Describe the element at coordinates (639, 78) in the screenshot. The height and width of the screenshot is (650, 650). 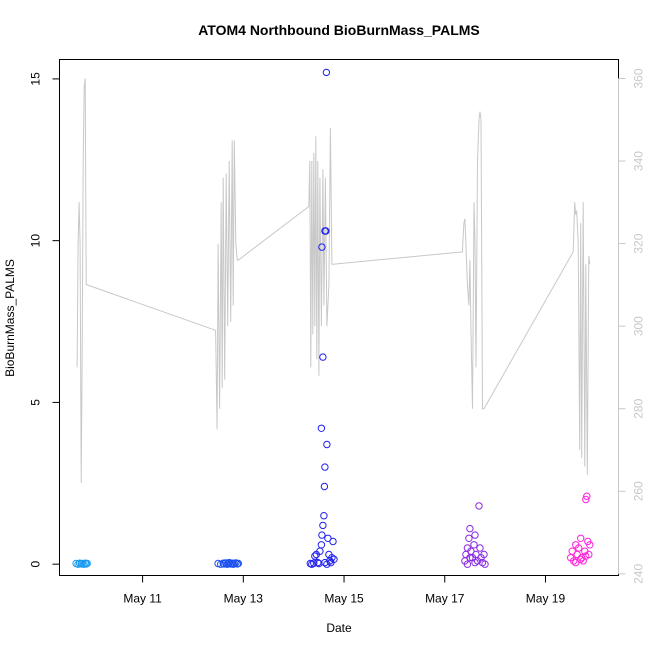
I see `y2-tick-label: 360` at that location.